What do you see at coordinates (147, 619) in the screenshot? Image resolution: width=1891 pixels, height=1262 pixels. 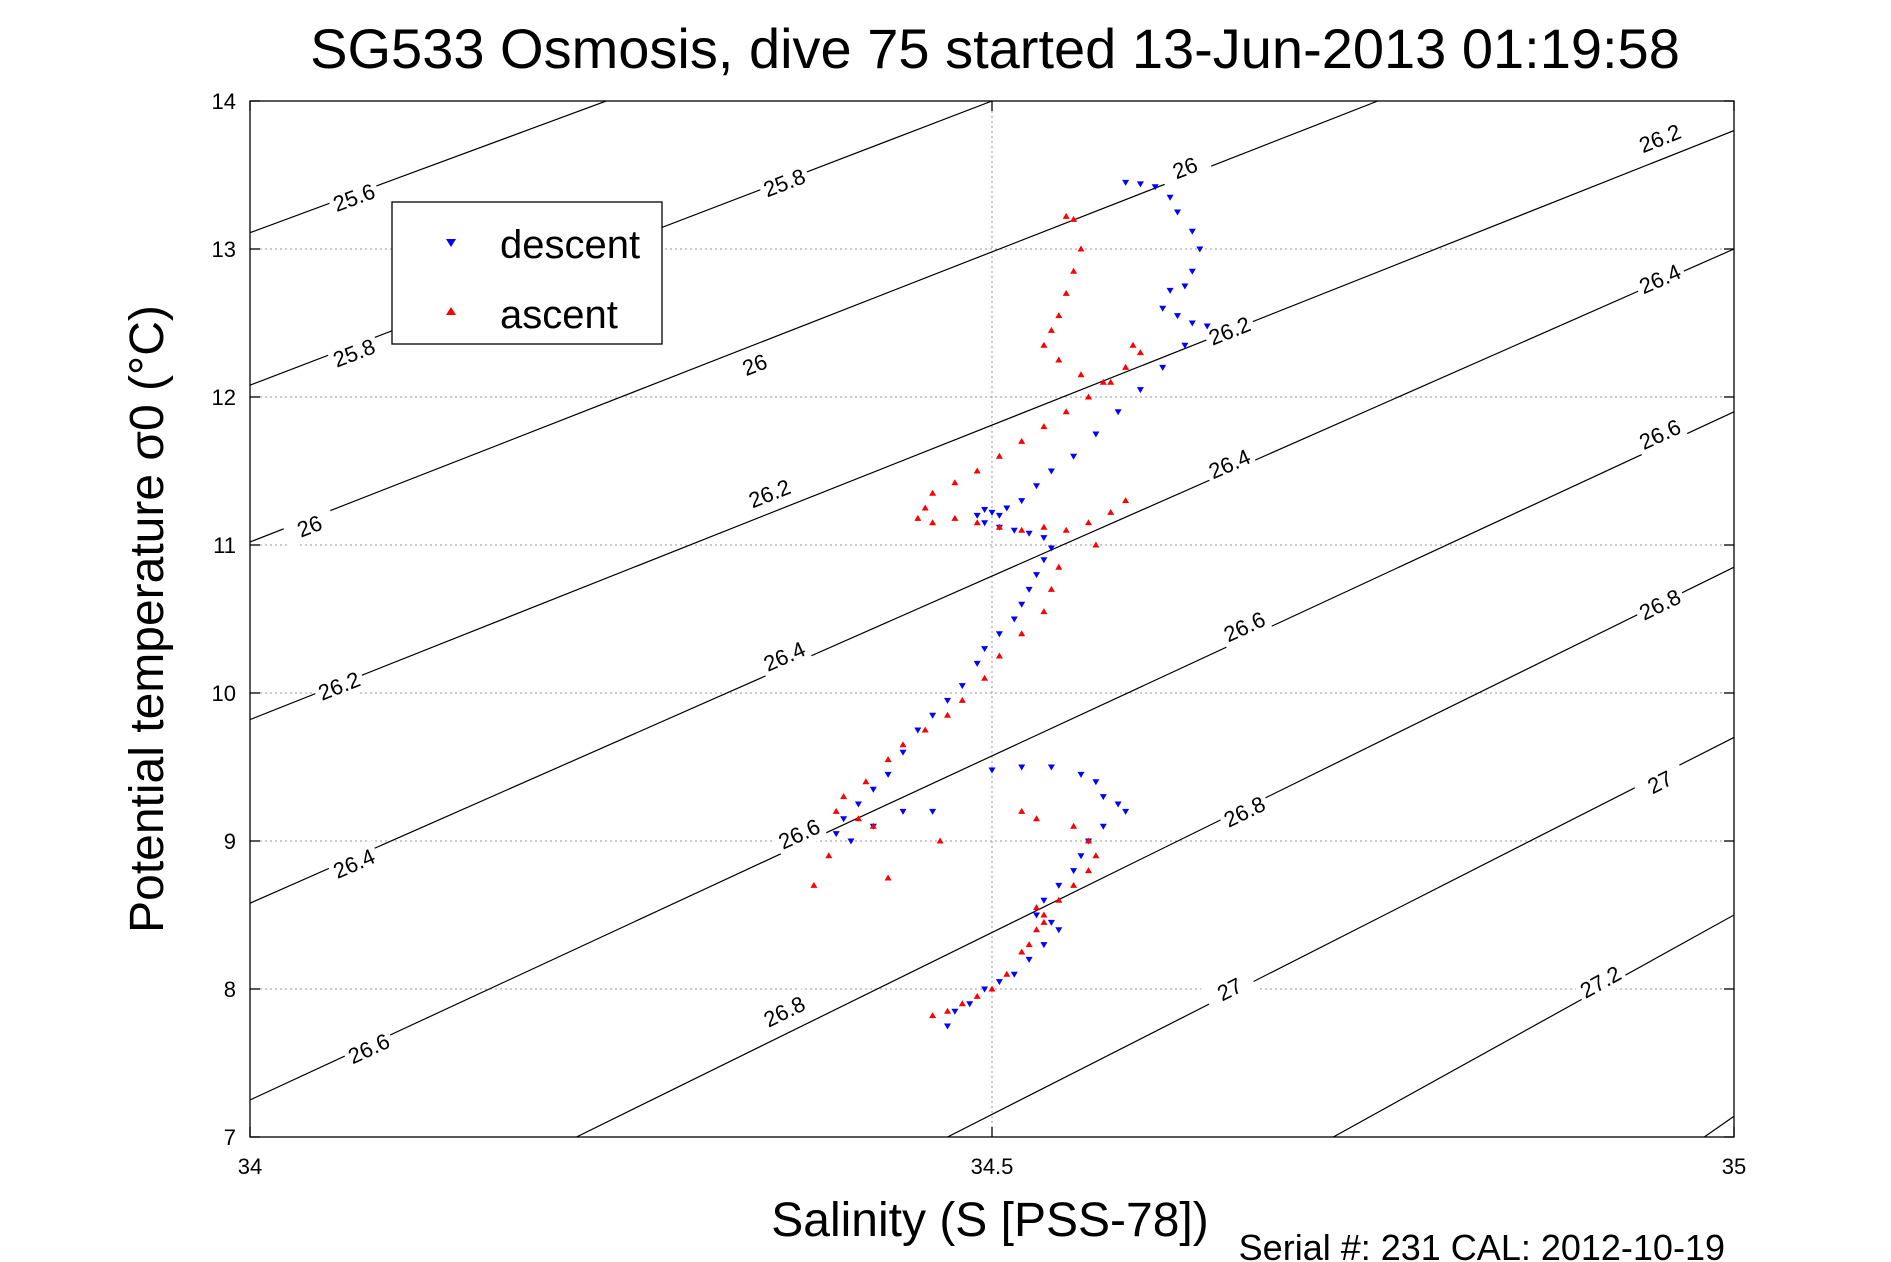 I see `y-axis-label: Potential temperature σ0 (°C)` at bounding box center [147, 619].